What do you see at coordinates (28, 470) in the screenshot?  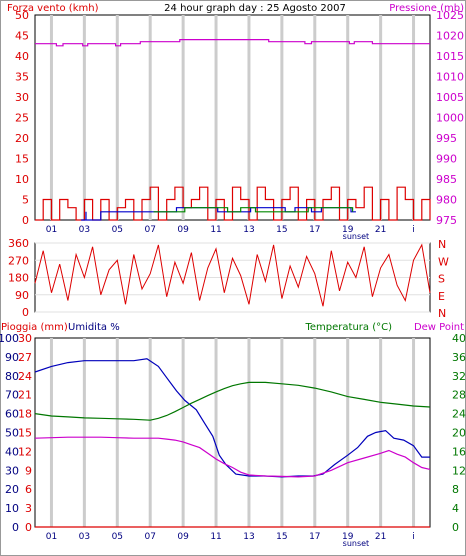 I see `rain-y-tick-label: 9` at bounding box center [28, 470].